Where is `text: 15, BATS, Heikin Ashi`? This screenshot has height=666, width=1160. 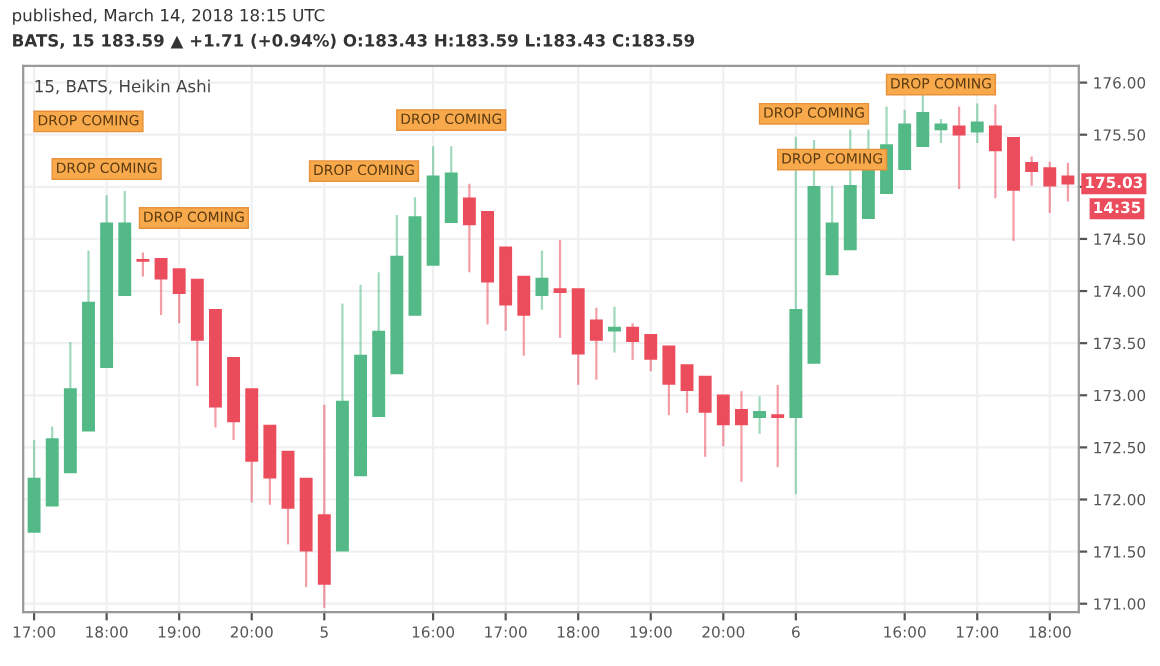 text: 15, BATS, Heikin Ashi is located at coordinates (122, 87).